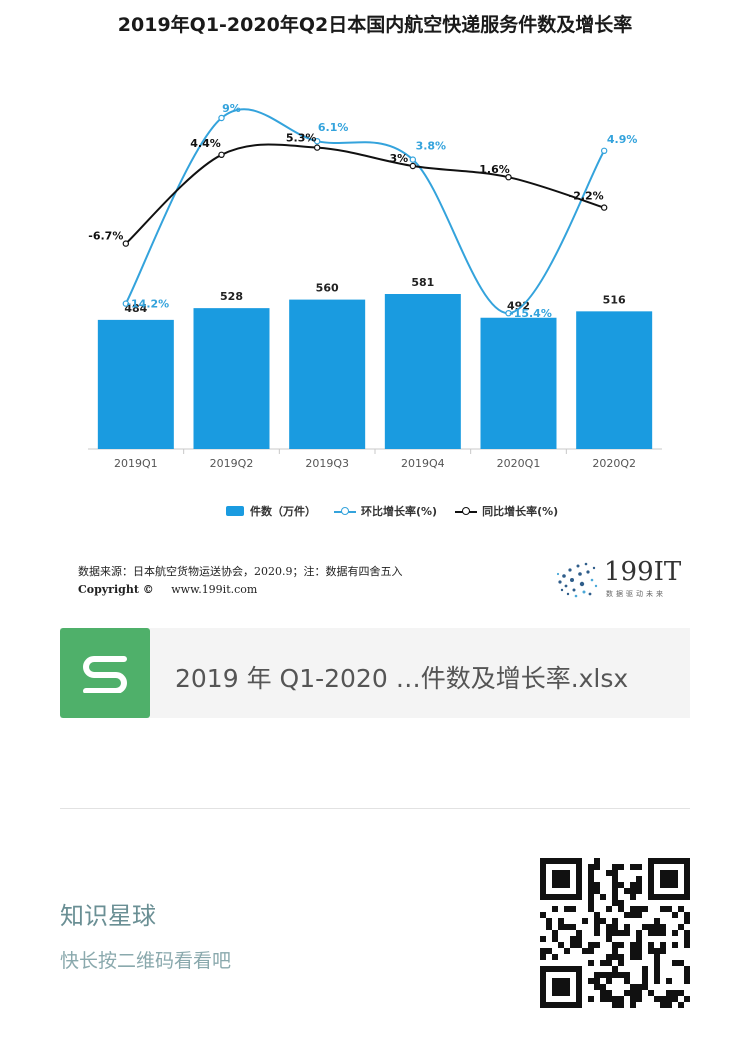 The height and width of the screenshot is (1059, 750). I want to click on legend-item-mom: 环比增长率(%), so click(385, 511).